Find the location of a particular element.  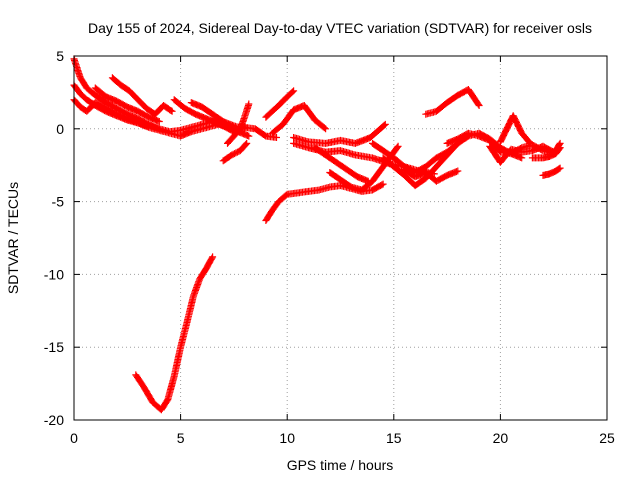

x-tick-label: 10 is located at coordinates (287, 438).